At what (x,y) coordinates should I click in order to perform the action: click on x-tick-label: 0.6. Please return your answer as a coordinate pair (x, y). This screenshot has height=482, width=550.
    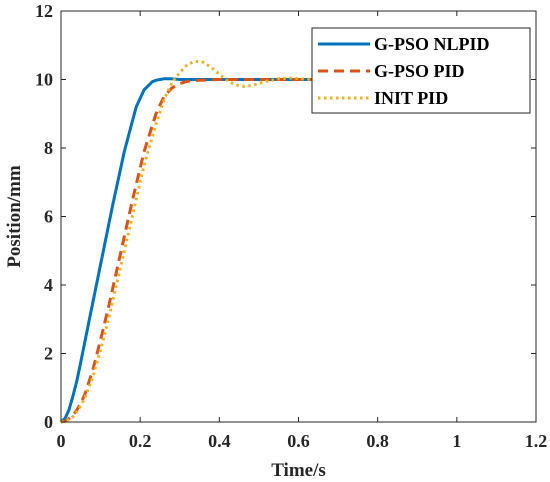
    Looking at the image, I should click on (298, 441).